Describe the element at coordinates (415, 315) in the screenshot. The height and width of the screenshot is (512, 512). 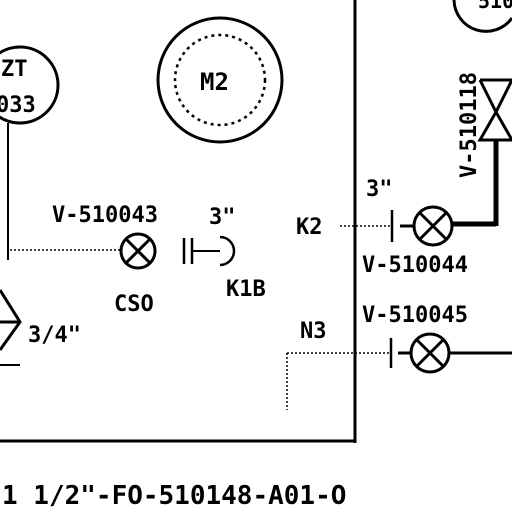
I see `valve-tag-v510045: V-510045` at that location.